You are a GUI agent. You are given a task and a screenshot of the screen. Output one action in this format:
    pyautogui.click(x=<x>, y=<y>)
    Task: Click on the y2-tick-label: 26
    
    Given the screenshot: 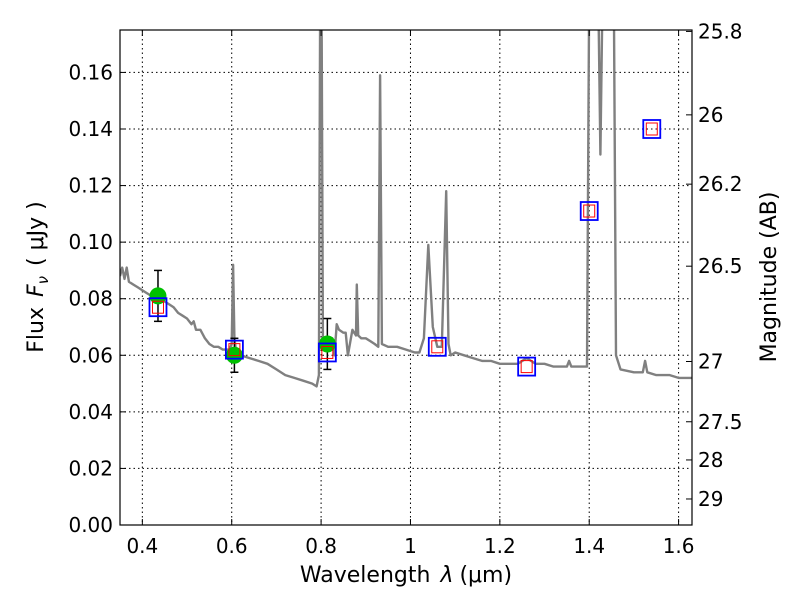 What is the action you would take?
    pyautogui.click(x=710, y=115)
    